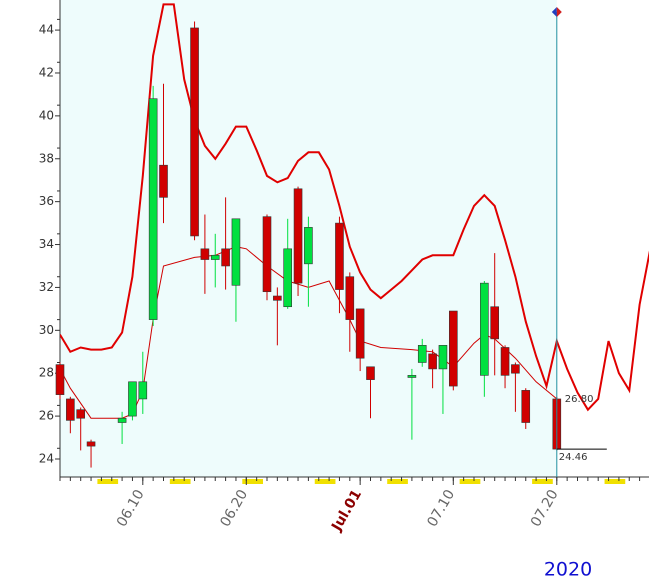  What do you see at coordinates (559, 12) in the screenshot?
I see `cursor-marker-right` at bounding box center [559, 12].